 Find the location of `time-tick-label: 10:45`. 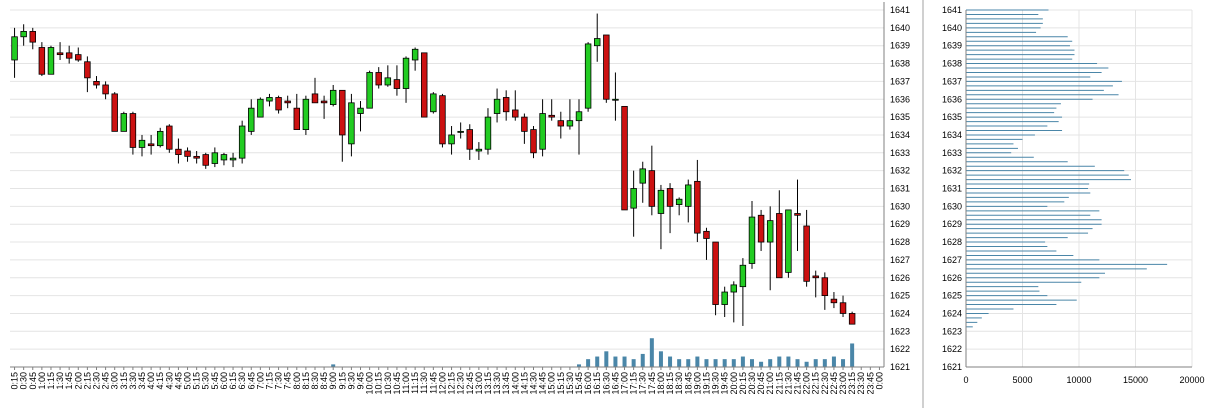

time-tick-label: 10:45 is located at coordinates (397, 383).